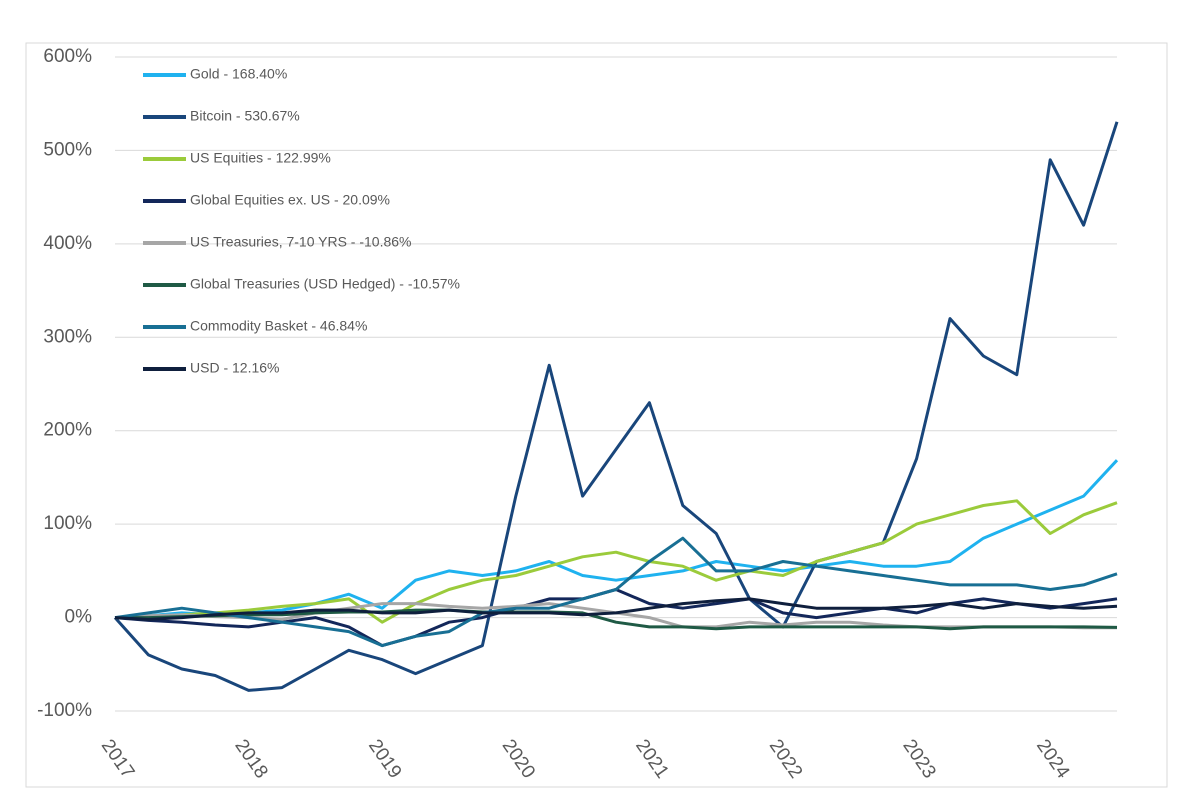 The height and width of the screenshot is (792, 1200). Describe the element at coordinates (67, 336) in the screenshot. I see `y-tick-label: 300%` at that location.